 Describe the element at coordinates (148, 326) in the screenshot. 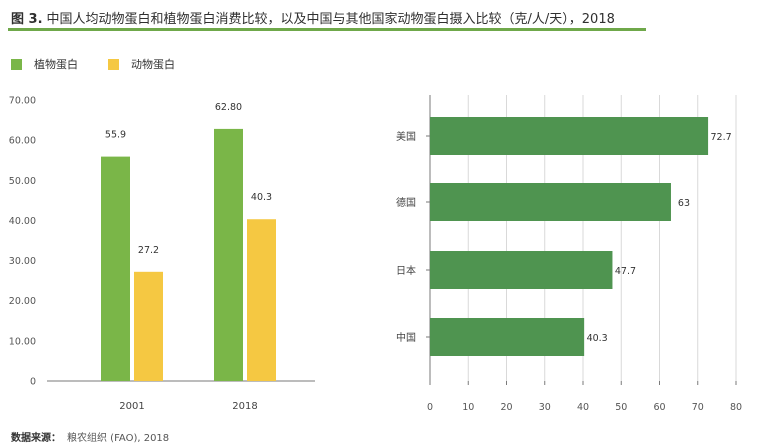

I see `bar-animal-2001` at that location.